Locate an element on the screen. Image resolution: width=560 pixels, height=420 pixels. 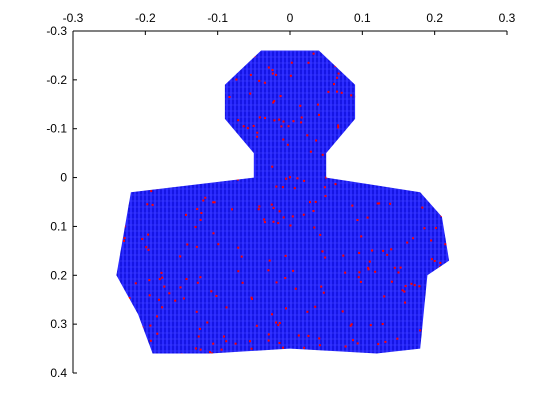
y-tick-label: -0.2 is located at coordinates (56, 80).